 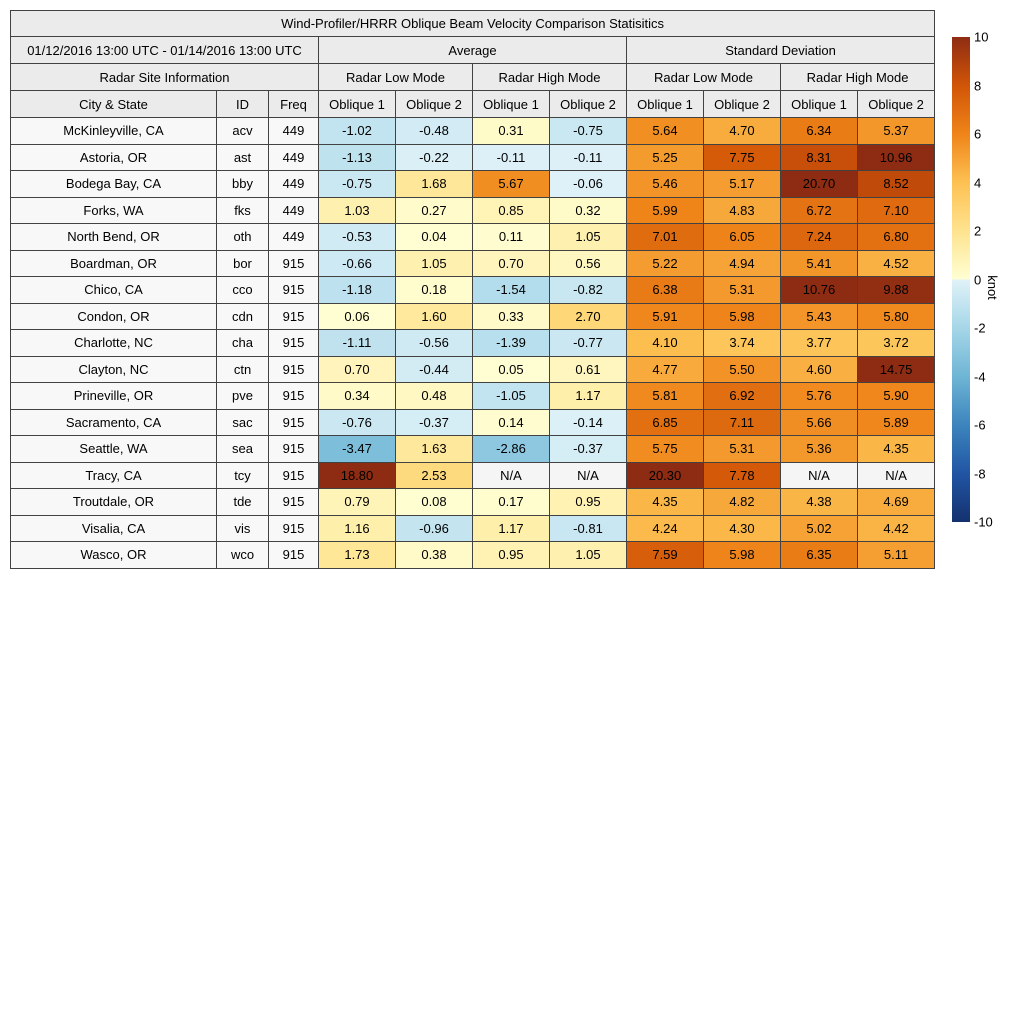 I want to click on value-cell: 0.61, so click(x=588, y=369).